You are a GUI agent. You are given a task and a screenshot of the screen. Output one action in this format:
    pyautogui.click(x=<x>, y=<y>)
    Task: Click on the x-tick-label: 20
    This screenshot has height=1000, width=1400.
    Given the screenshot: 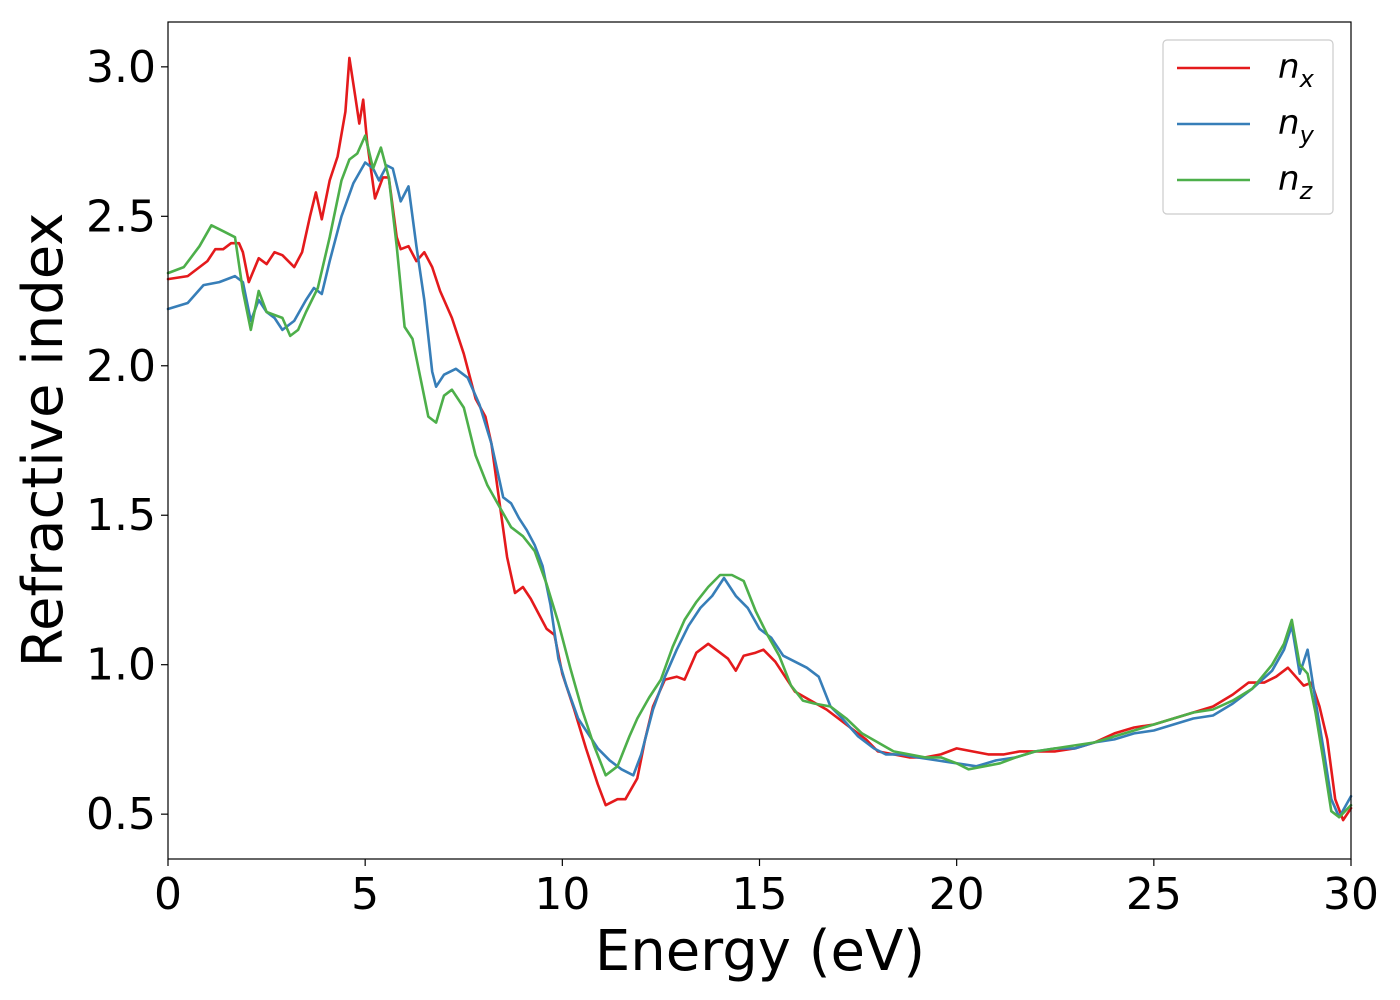 What is the action you would take?
    pyautogui.click(x=957, y=894)
    